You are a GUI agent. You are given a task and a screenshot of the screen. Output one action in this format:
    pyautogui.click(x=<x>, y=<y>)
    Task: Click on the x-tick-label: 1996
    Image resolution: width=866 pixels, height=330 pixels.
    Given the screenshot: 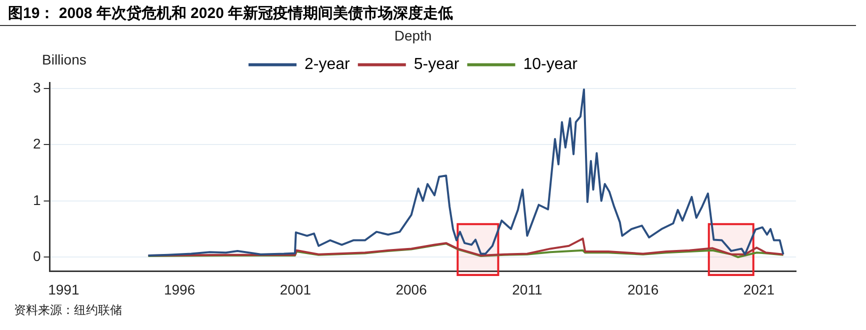 What is the action you would take?
    pyautogui.click(x=180, y=289)
    